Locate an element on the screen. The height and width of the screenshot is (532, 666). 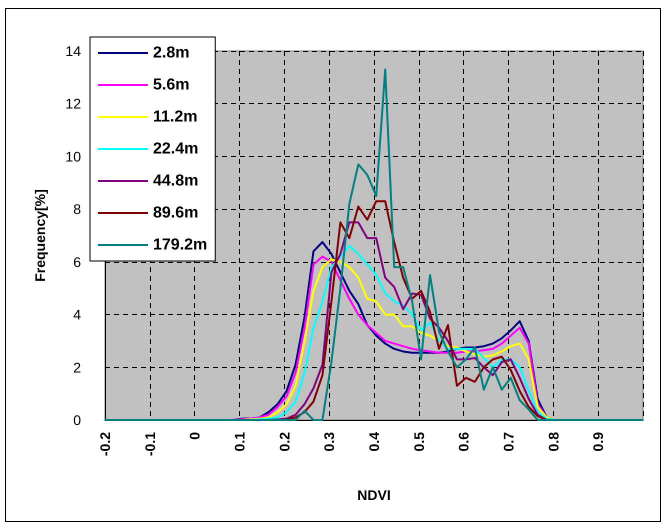
legend-label: 11.2m is located at coordinates (175, 117).